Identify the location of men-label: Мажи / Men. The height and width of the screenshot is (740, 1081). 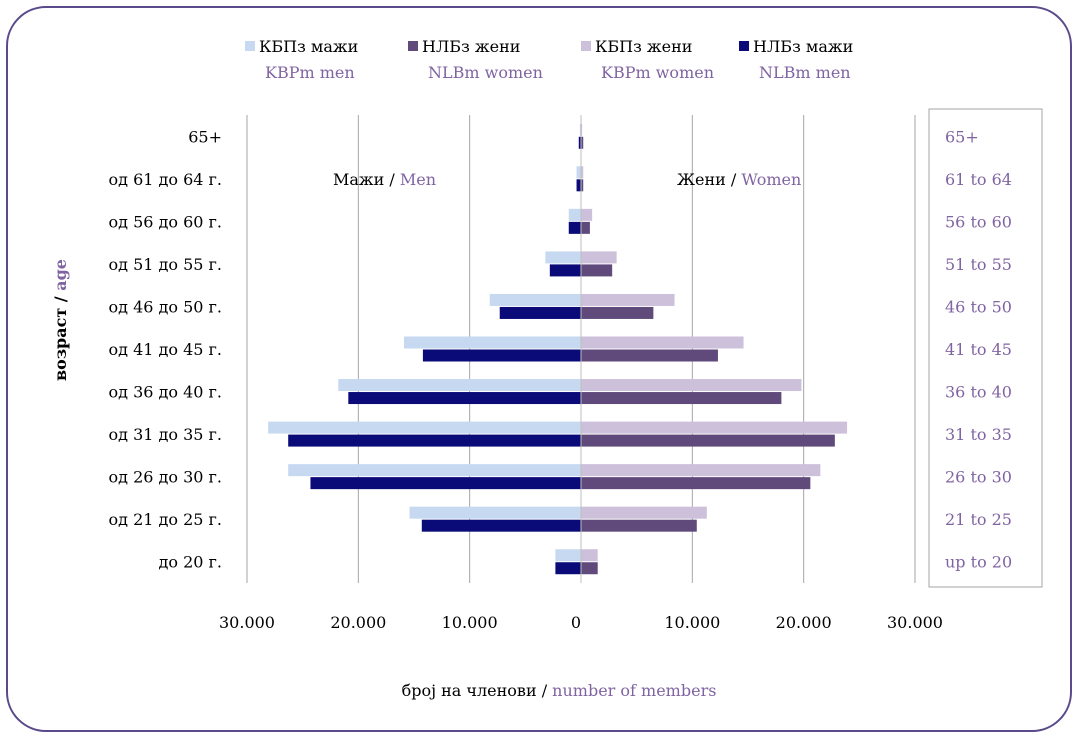
(384, 179).